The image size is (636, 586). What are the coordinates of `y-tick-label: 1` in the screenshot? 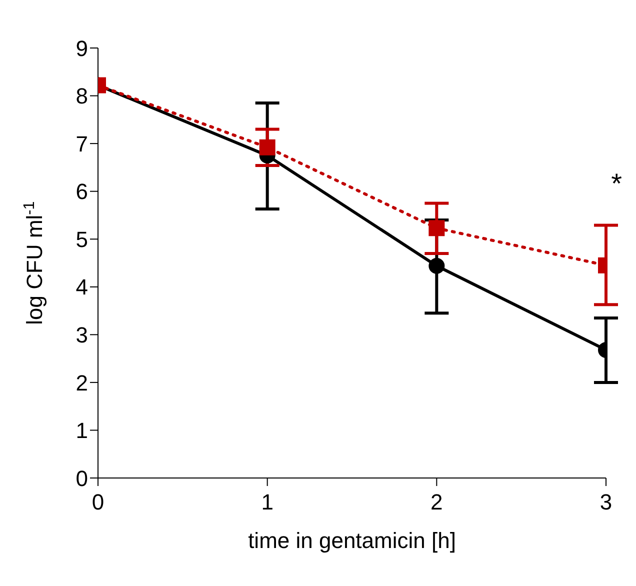 It's located at (82, 431).